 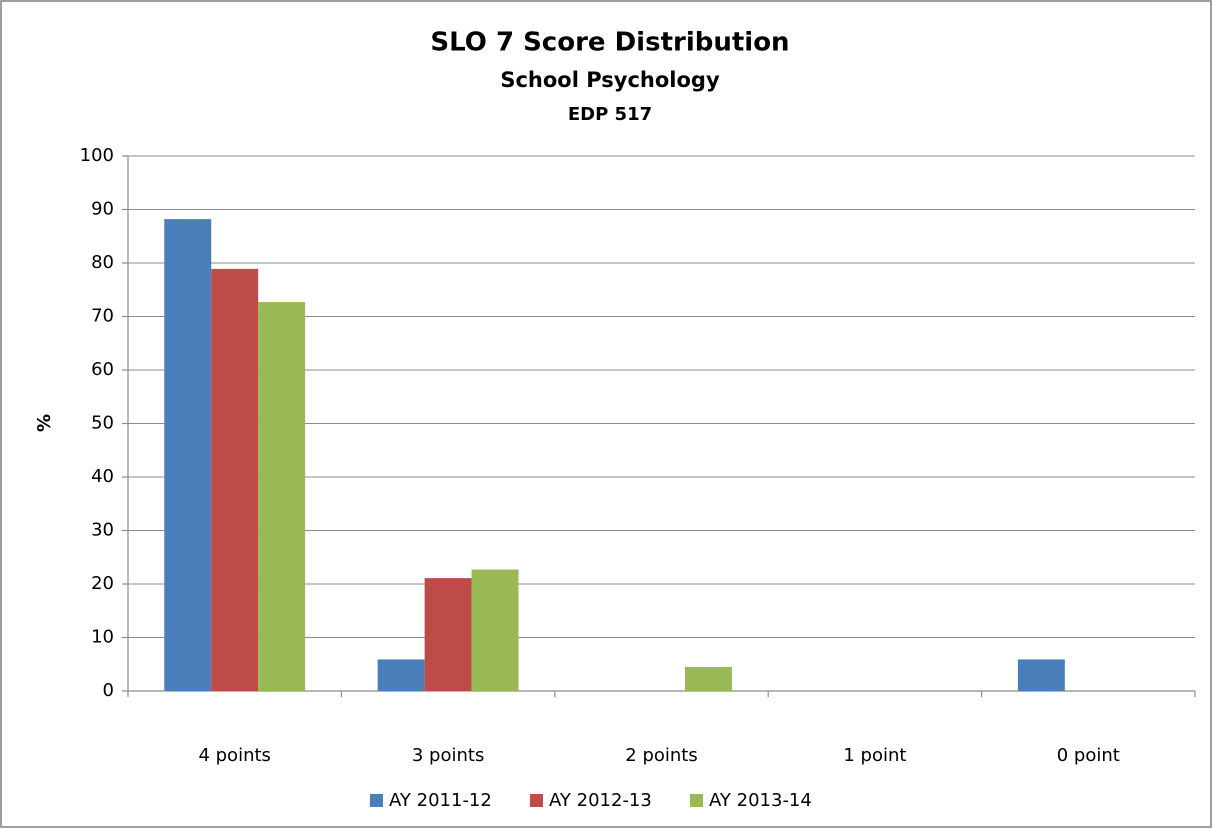 I want to click on chart-subtitle: School Psychology, so click(x=610, y=80).